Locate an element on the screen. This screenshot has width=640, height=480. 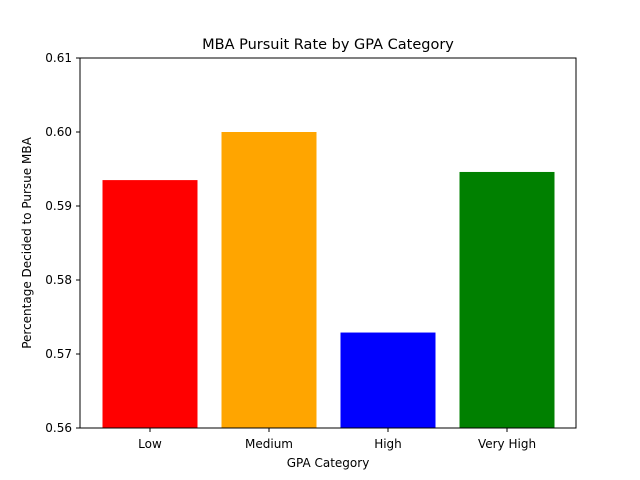
x-axis: Low Medium High Very High is located at coordinates (337, 439).